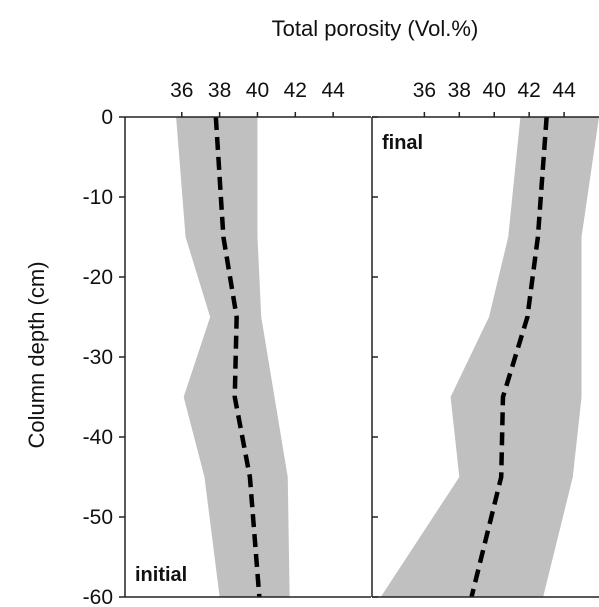  I want to click on y-tick-label: -40, so click(98, 437).